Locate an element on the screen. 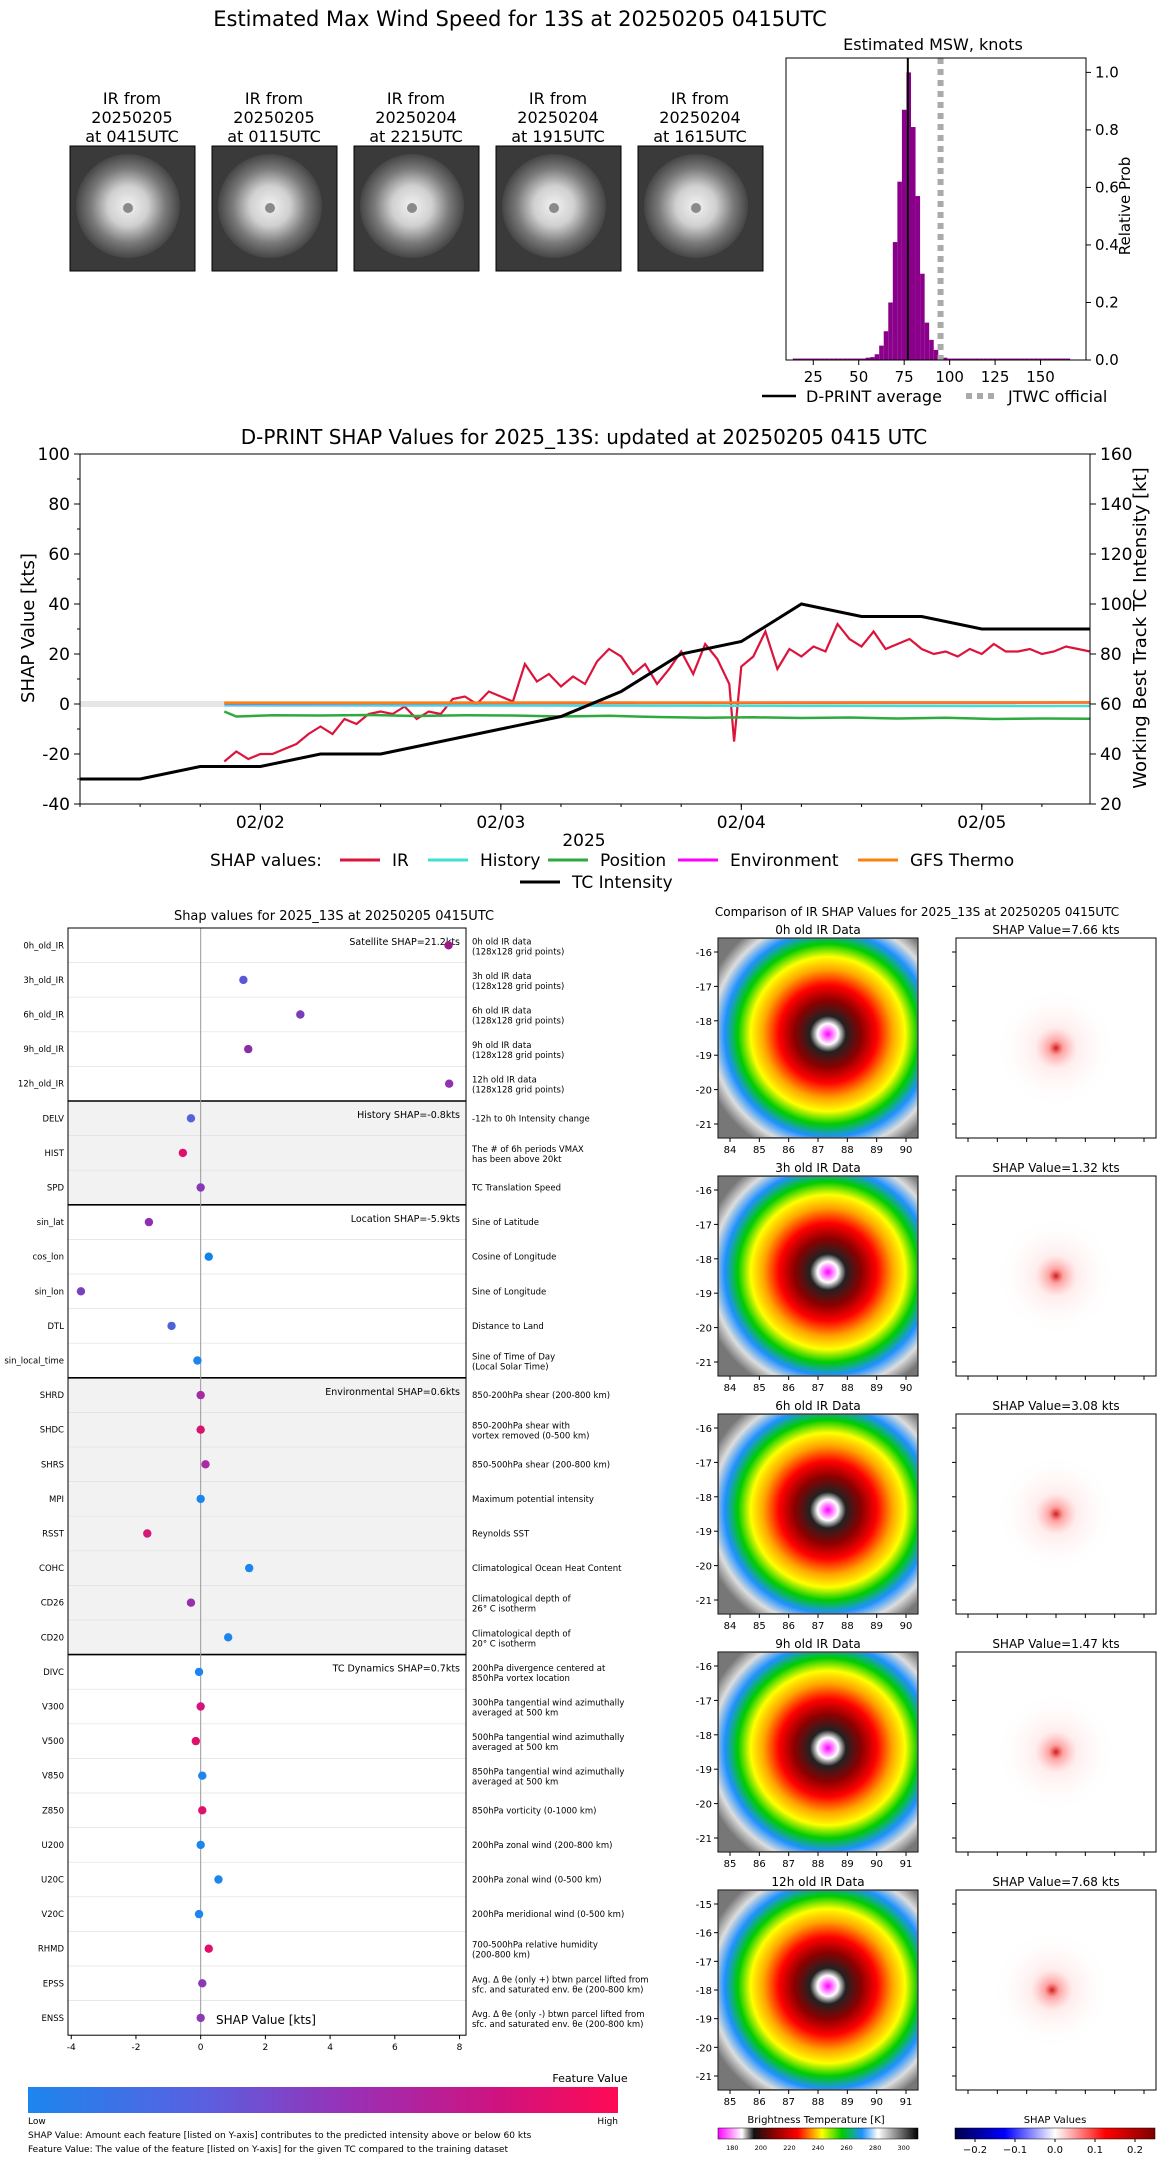 The image size is (1168, 2158). thumb-label-0-0: IR from is located at coordinates (132, 98).